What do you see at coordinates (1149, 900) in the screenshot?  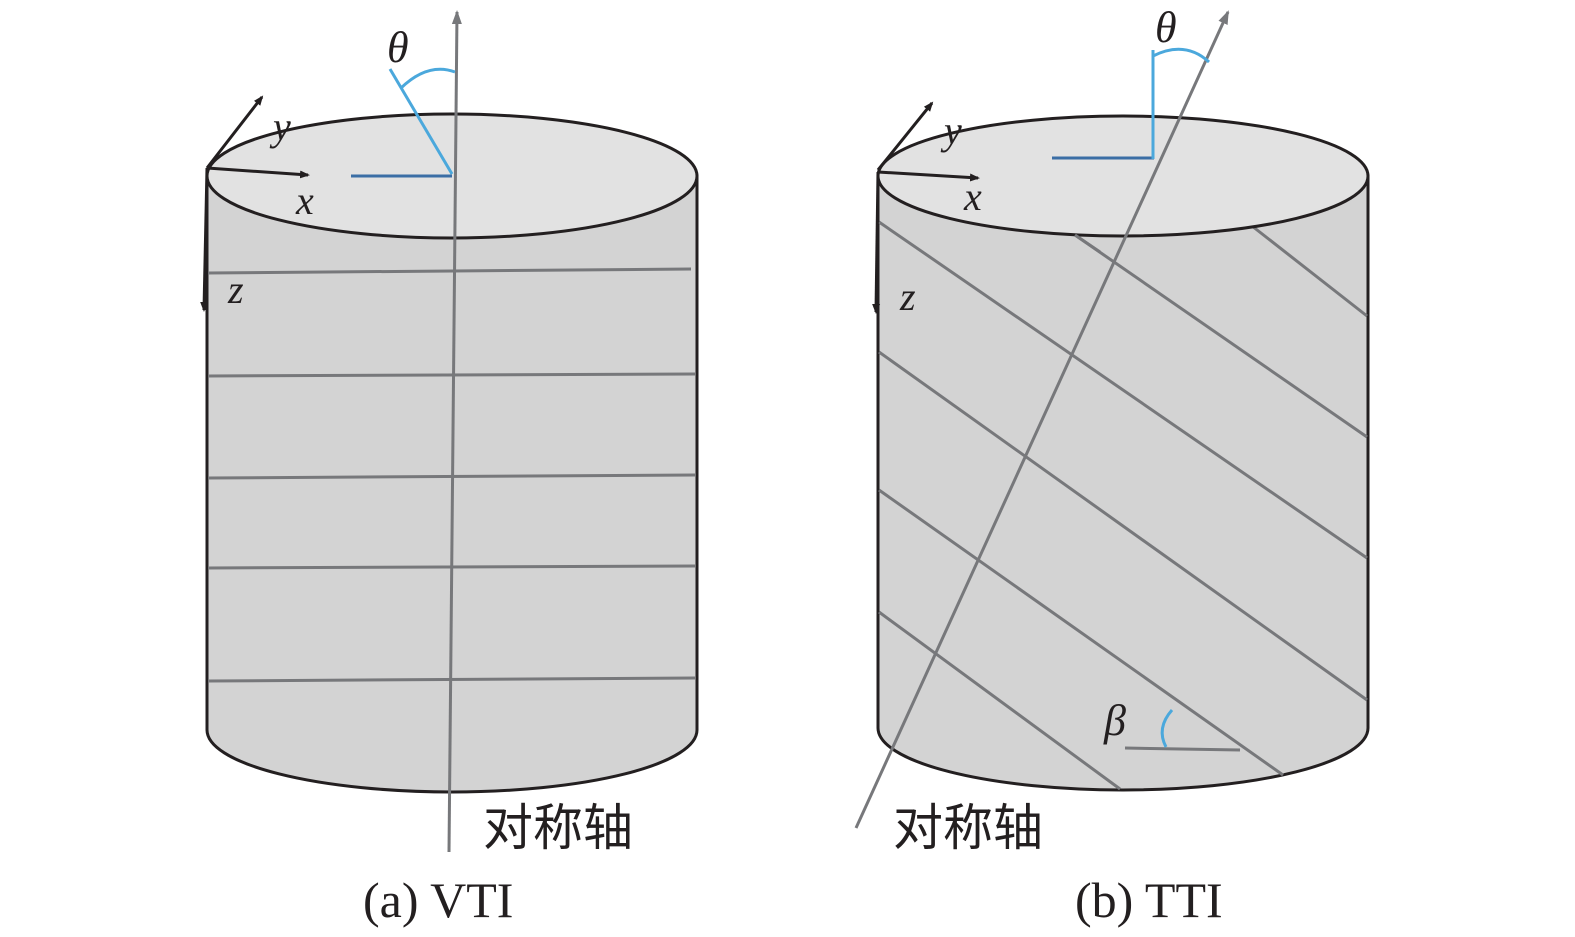 I see `caption-b: (b) TTI` at bounding box center [1149, 900].